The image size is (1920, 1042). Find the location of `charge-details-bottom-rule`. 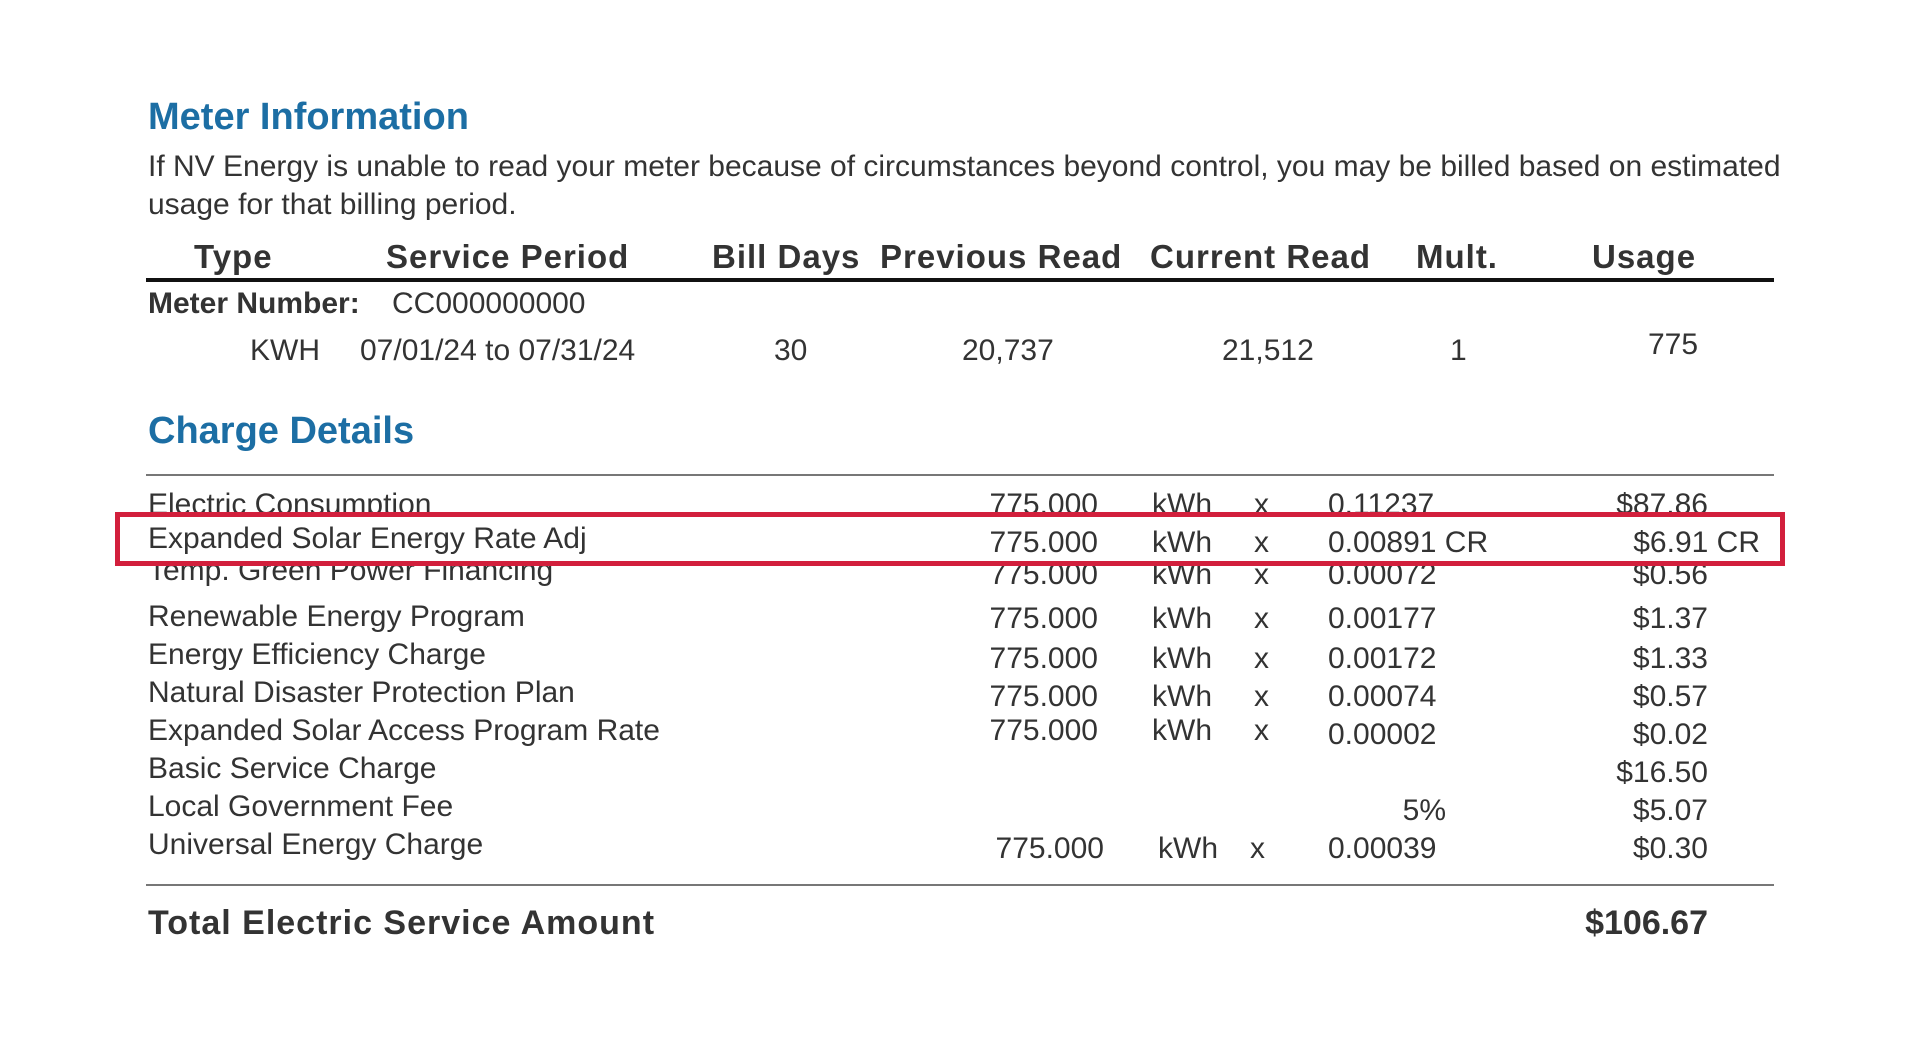

charge-details-bottom-rule is located at coordinates (960, 885).